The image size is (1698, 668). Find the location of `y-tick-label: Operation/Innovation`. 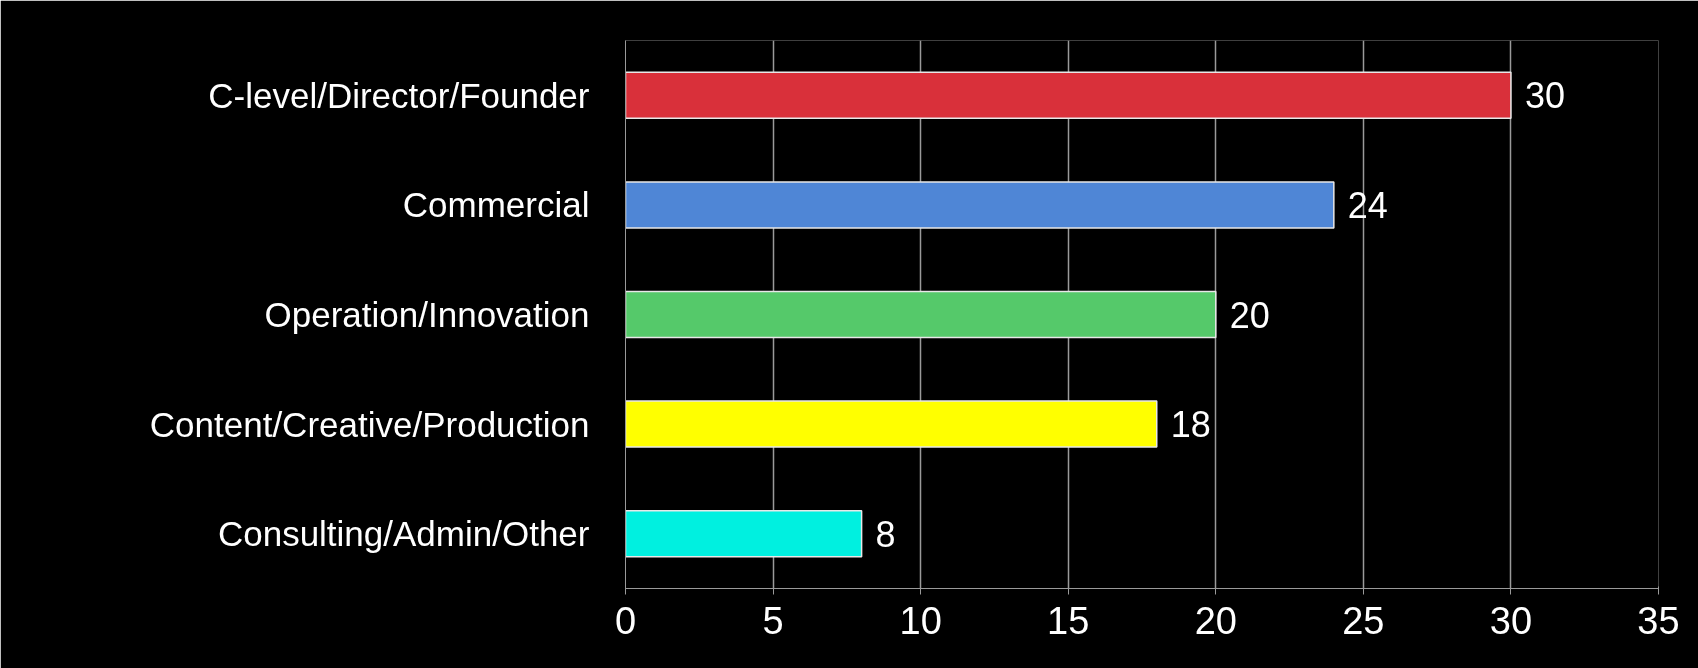

y-tick-label: Operation/Innovation is located at coordinates (427, 314).